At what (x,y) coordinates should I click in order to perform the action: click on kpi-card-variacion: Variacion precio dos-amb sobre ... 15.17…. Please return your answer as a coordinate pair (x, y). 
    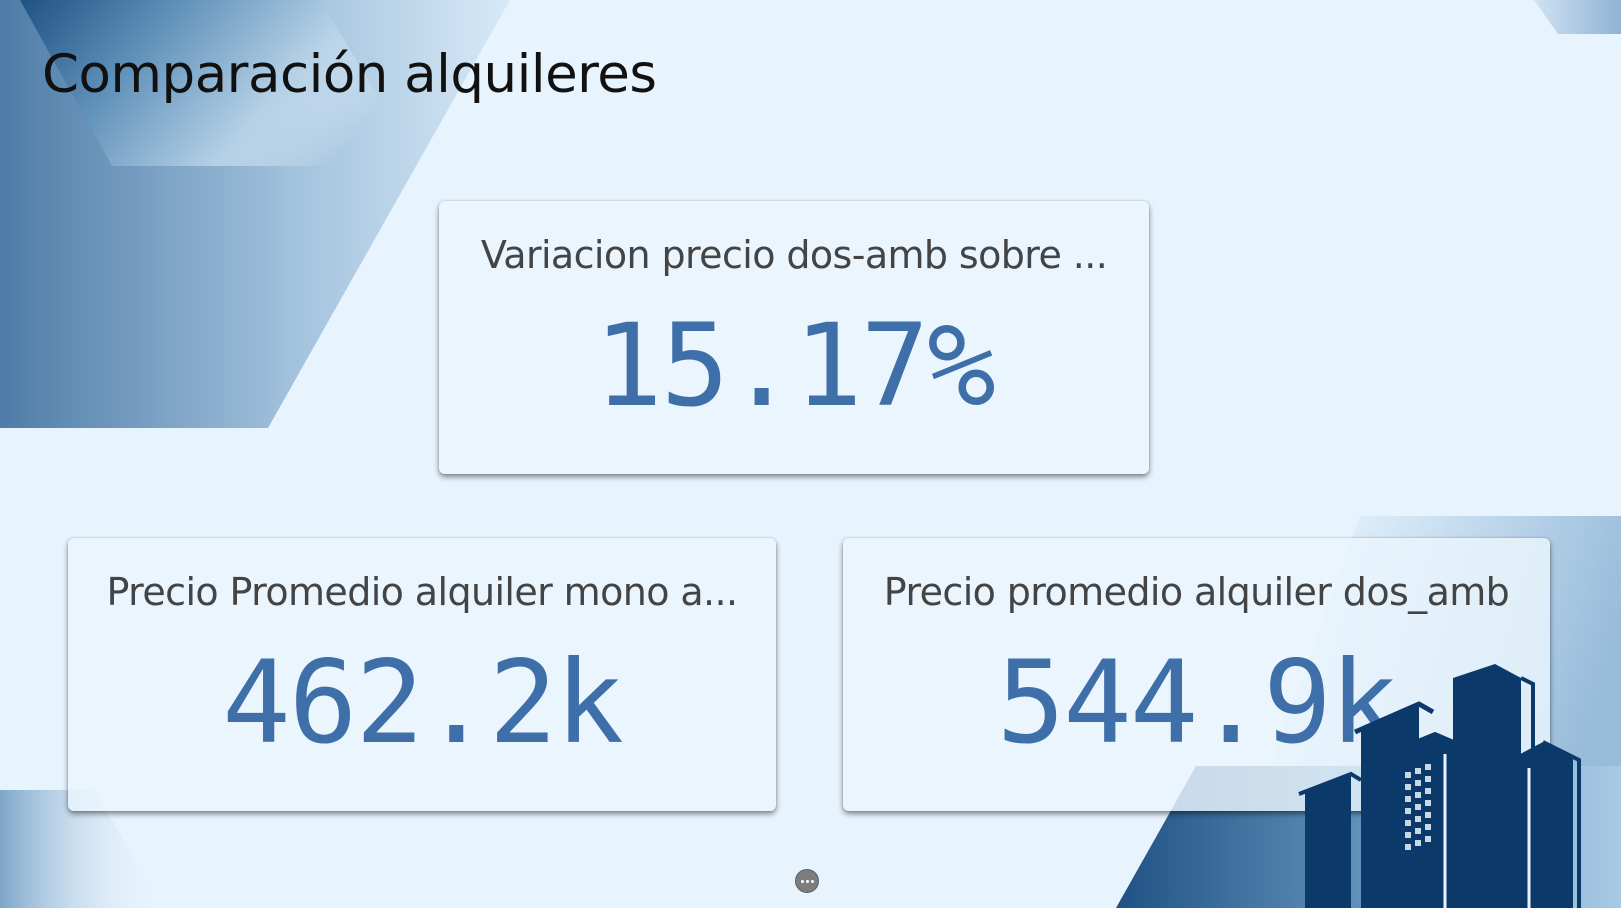
    Looking at the image, I should click on (794, 337).